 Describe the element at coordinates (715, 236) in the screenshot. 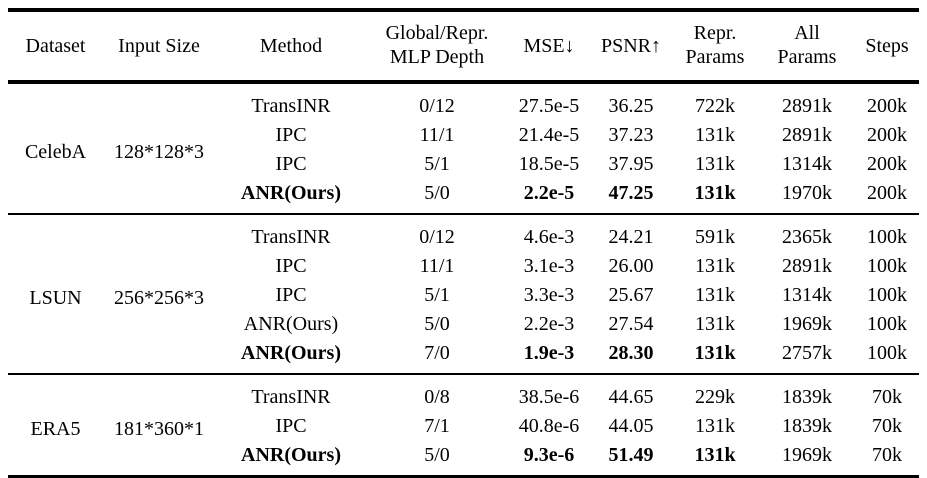

I see `repr-params-cell: 591k` at that location.